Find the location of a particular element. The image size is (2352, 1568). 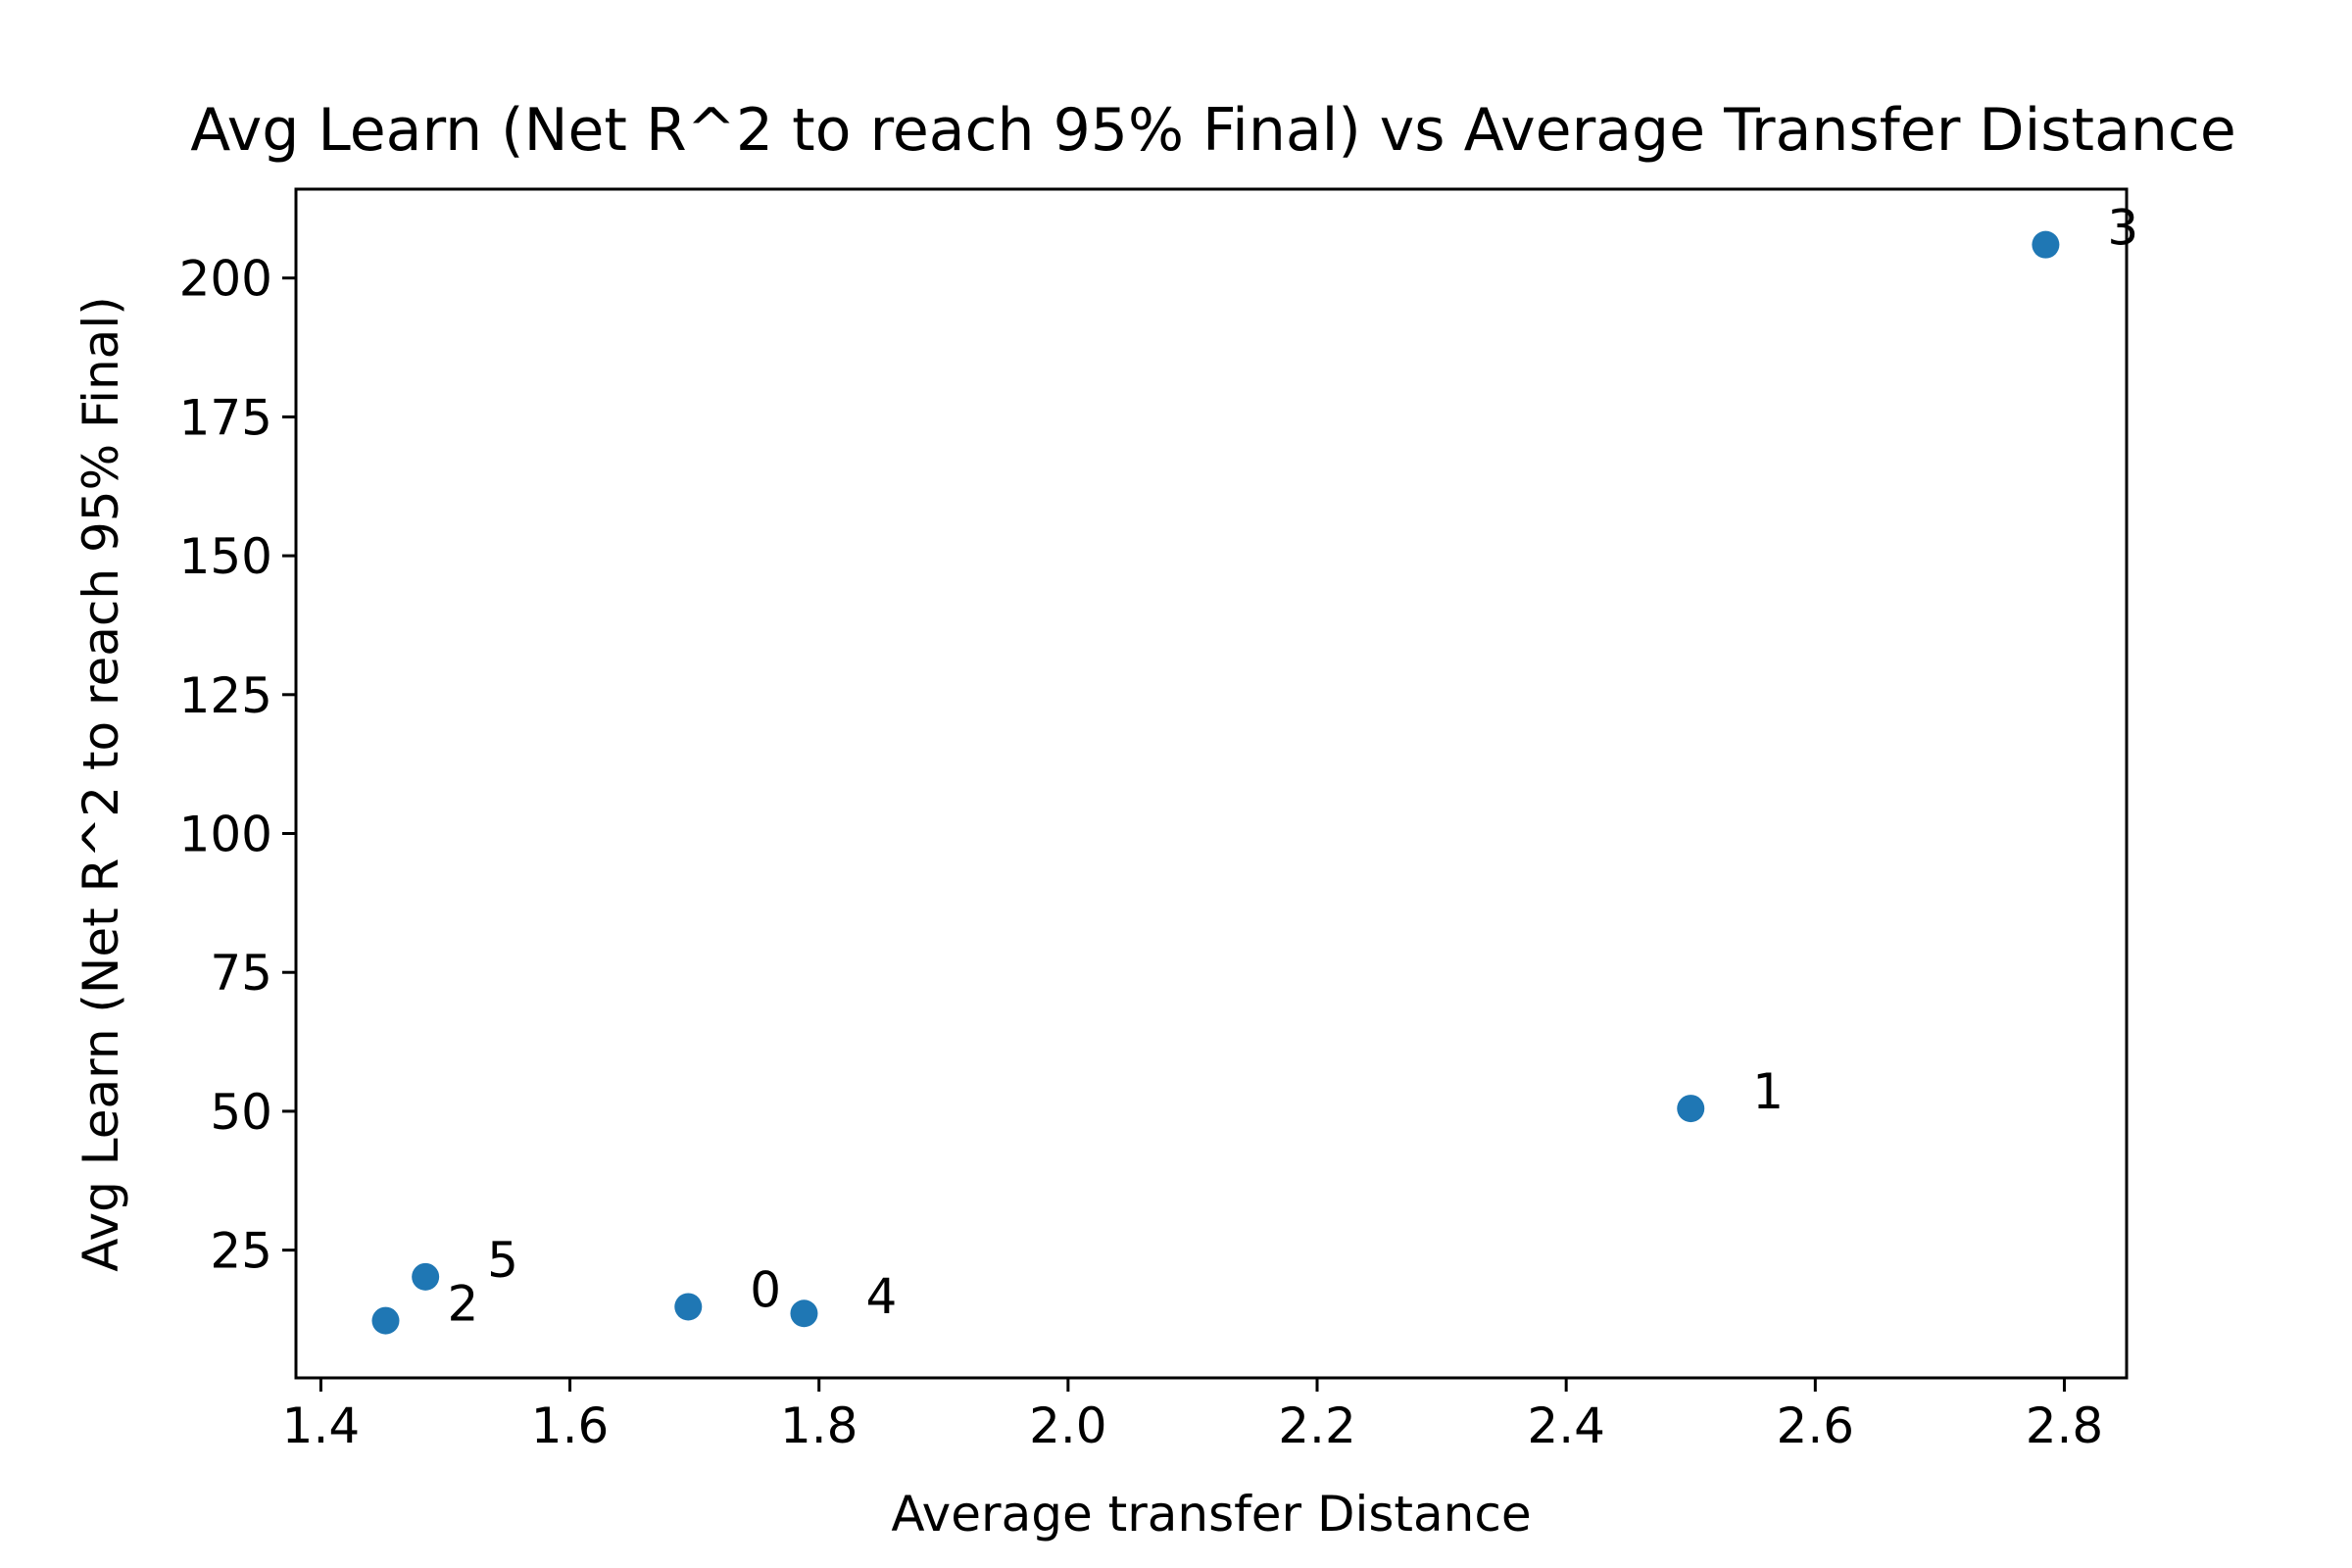

x-tick-label: 1.6 is located at coordinates (570, 1425).